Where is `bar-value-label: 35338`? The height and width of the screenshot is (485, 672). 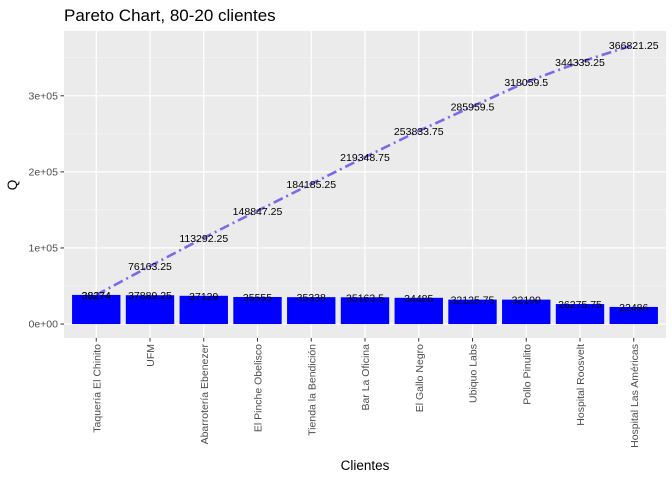 bar-value-label: 35338 is located at coordinates (311, 298).